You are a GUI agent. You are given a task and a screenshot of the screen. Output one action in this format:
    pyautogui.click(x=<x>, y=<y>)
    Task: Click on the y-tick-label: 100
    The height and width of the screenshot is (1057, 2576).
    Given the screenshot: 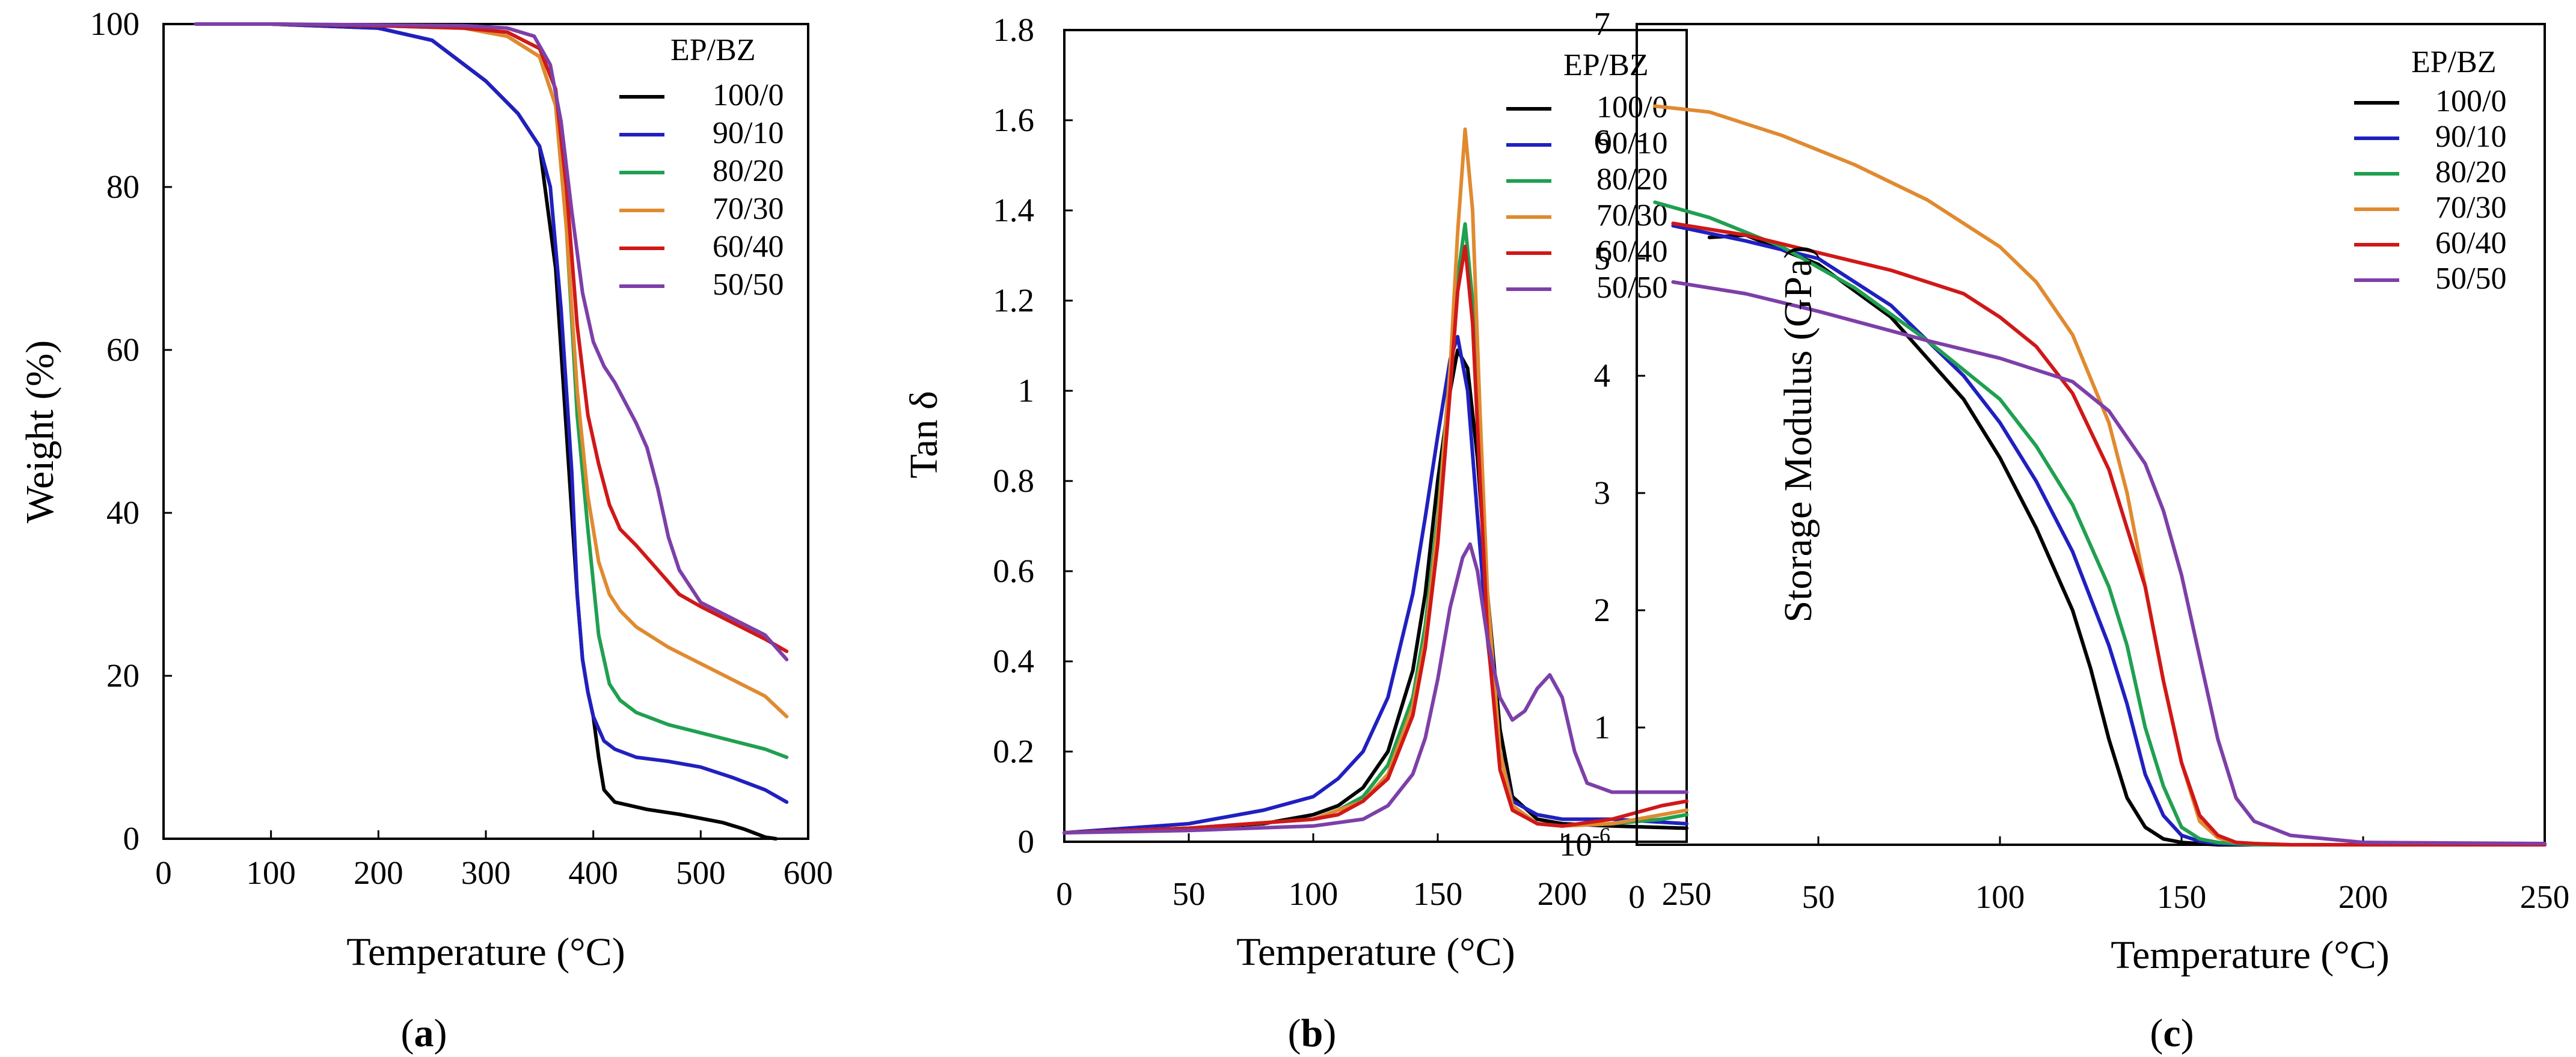 What is the action you would take?
    pyautogui.click(x=115, y=23)
    